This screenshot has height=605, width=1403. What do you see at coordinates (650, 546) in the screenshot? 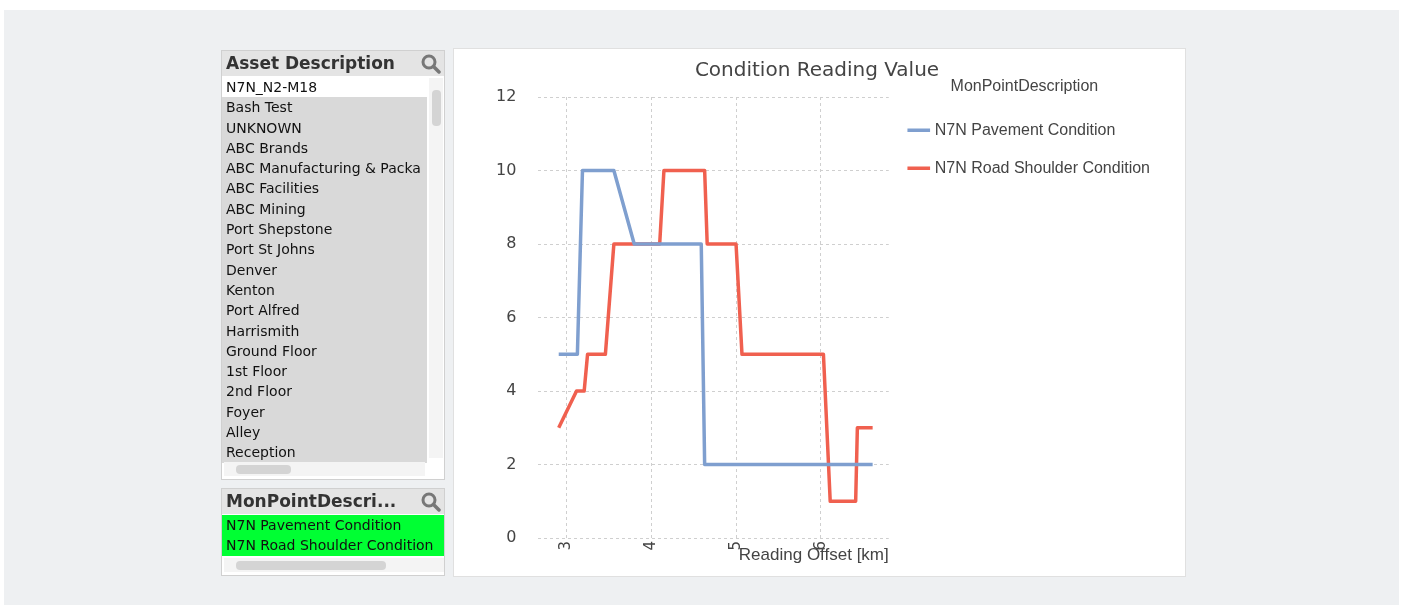
I see `x-tick-label: 4` at bounding box center [650, 546].